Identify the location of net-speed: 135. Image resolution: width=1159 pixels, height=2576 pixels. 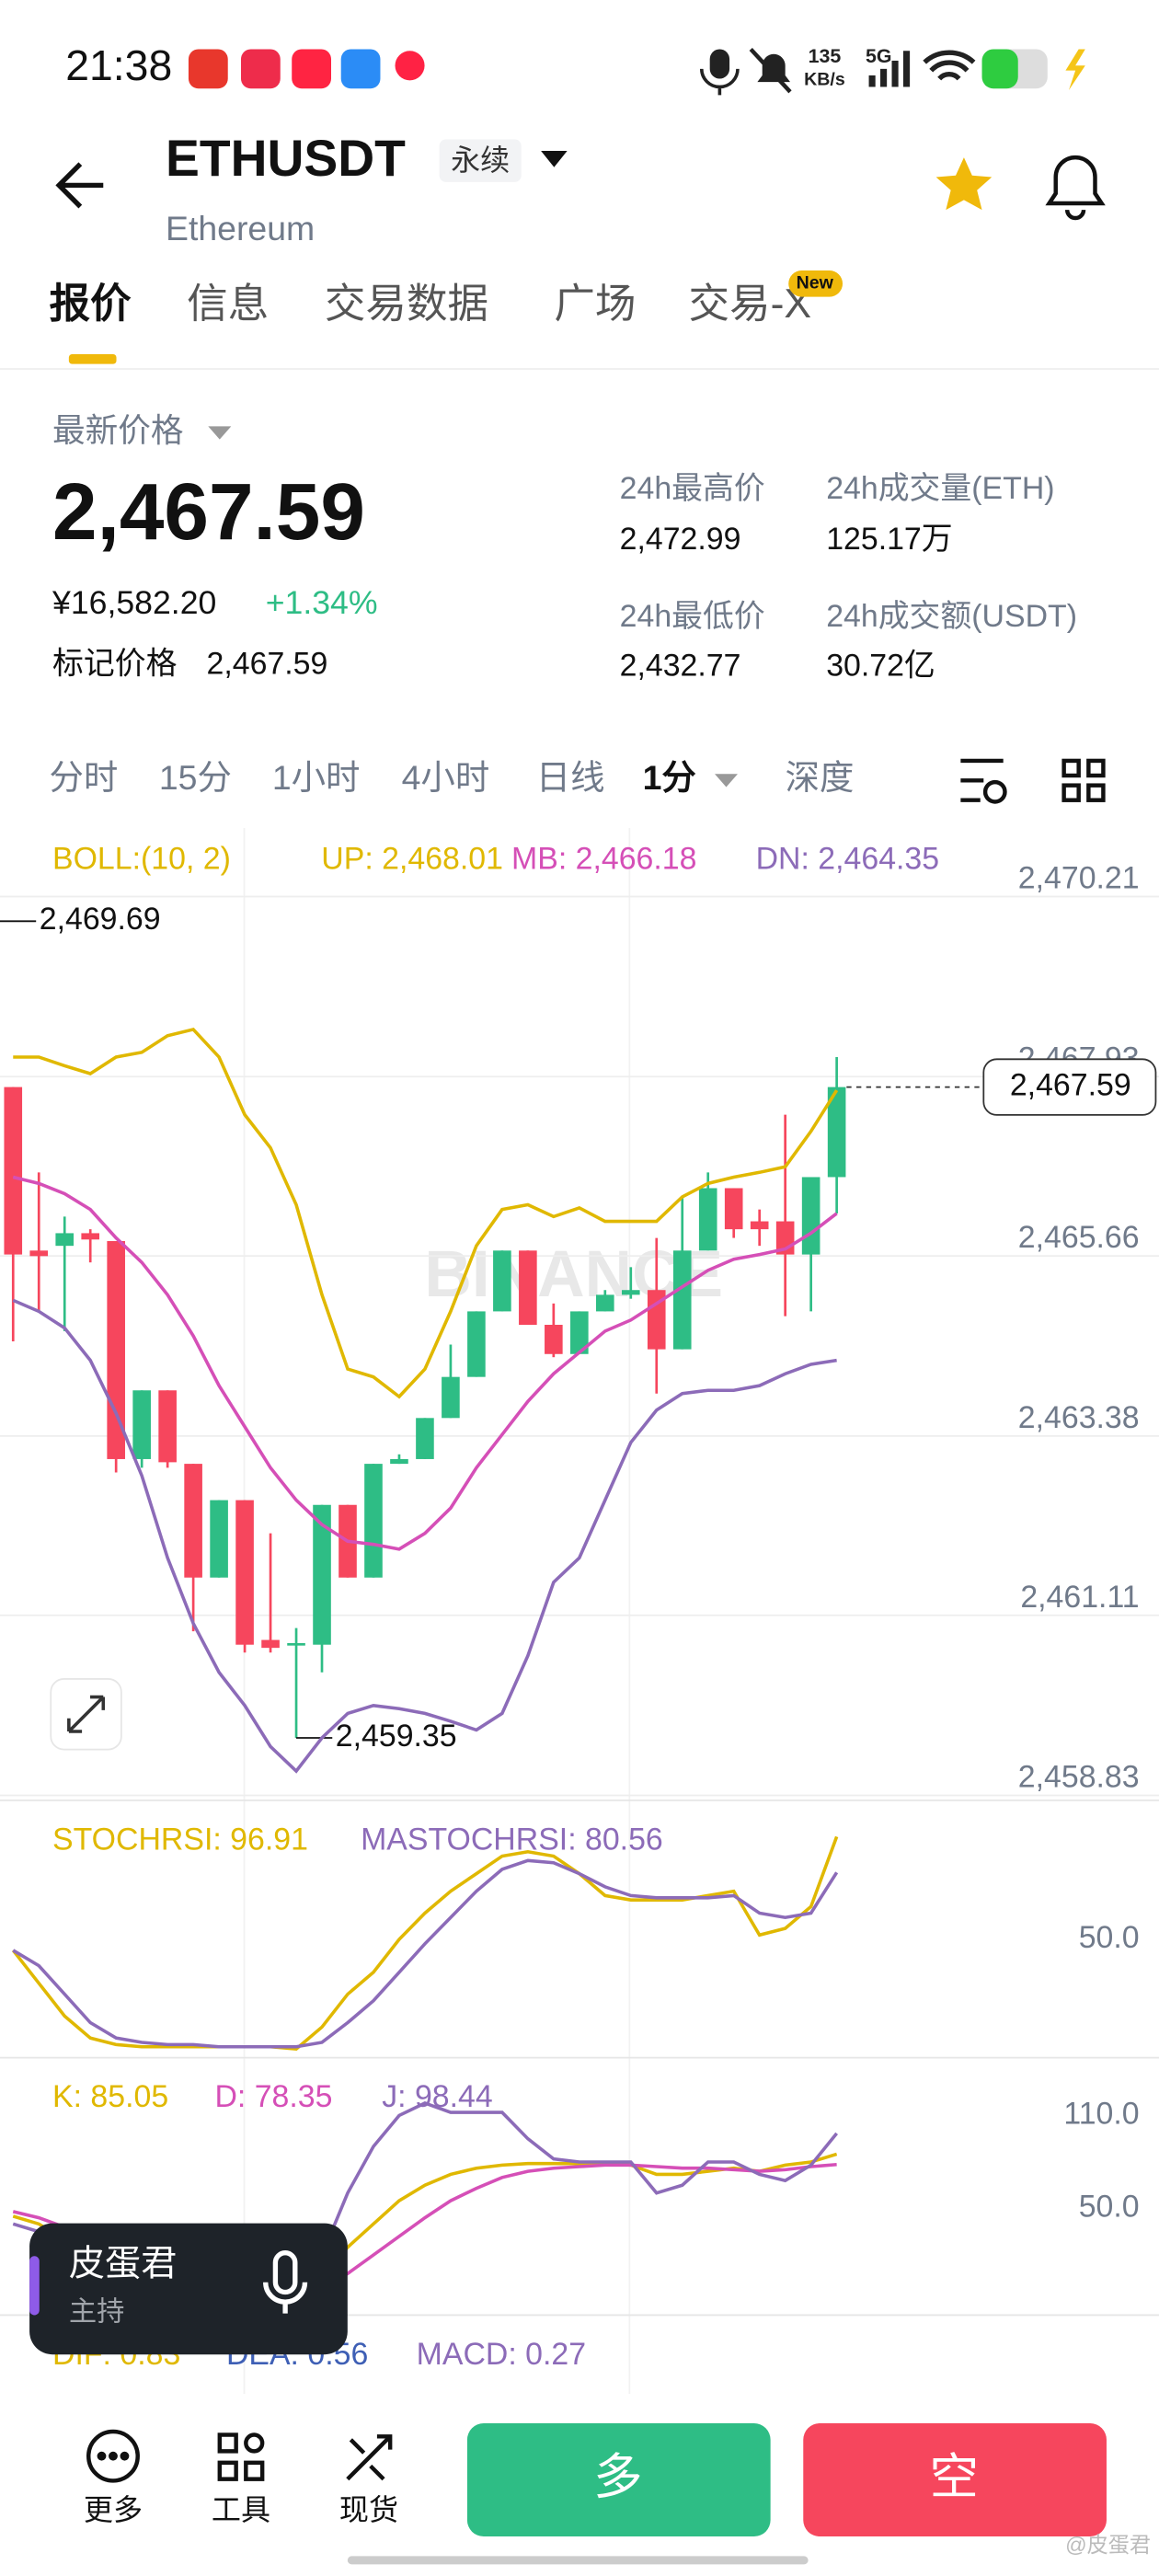
(825, 56).